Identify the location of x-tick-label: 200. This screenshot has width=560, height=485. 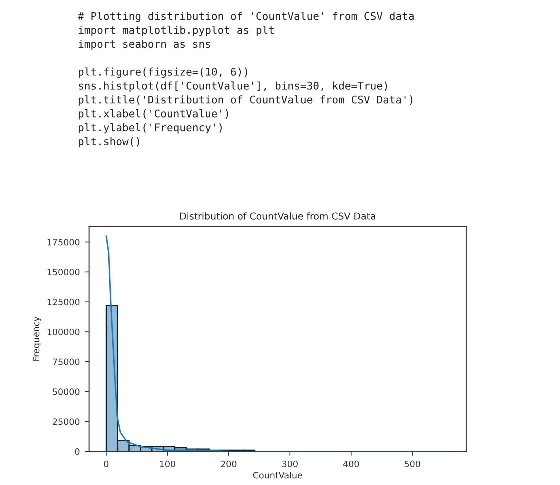
(229, 464).